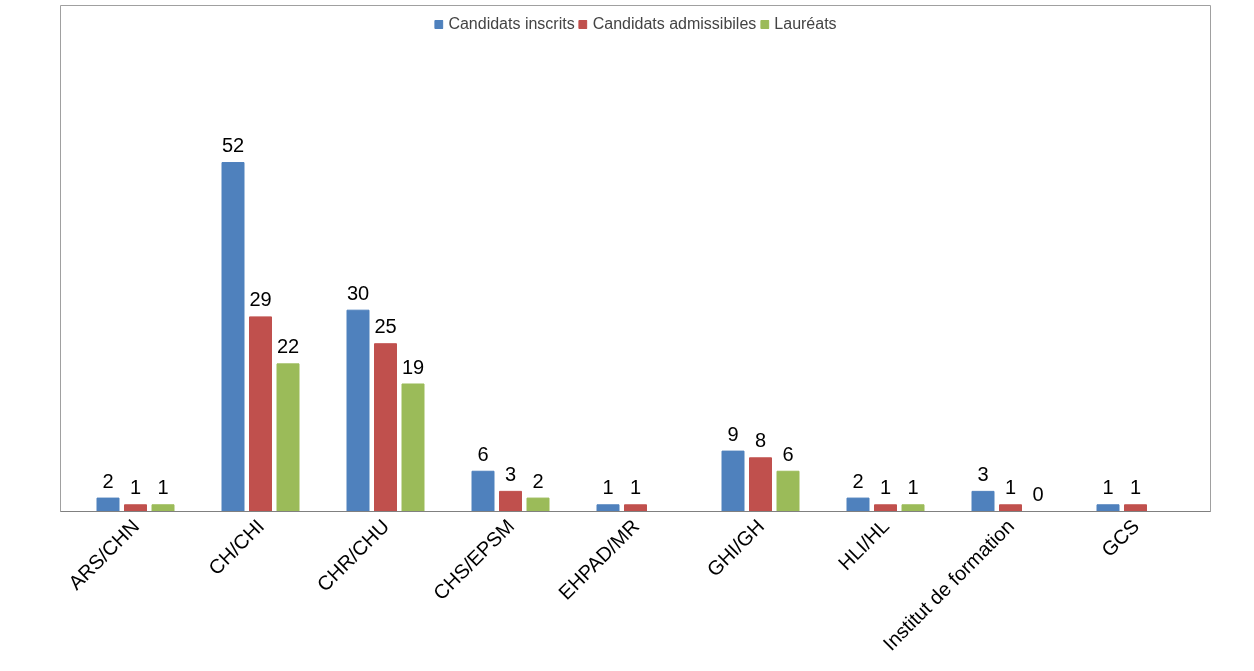 Image resolution: width=1254 pixels, height=671 pixels. What do you see at coordinates (760, 440) in the screenshot?
I see `data-label: 8` at bounding box center [760, 440].